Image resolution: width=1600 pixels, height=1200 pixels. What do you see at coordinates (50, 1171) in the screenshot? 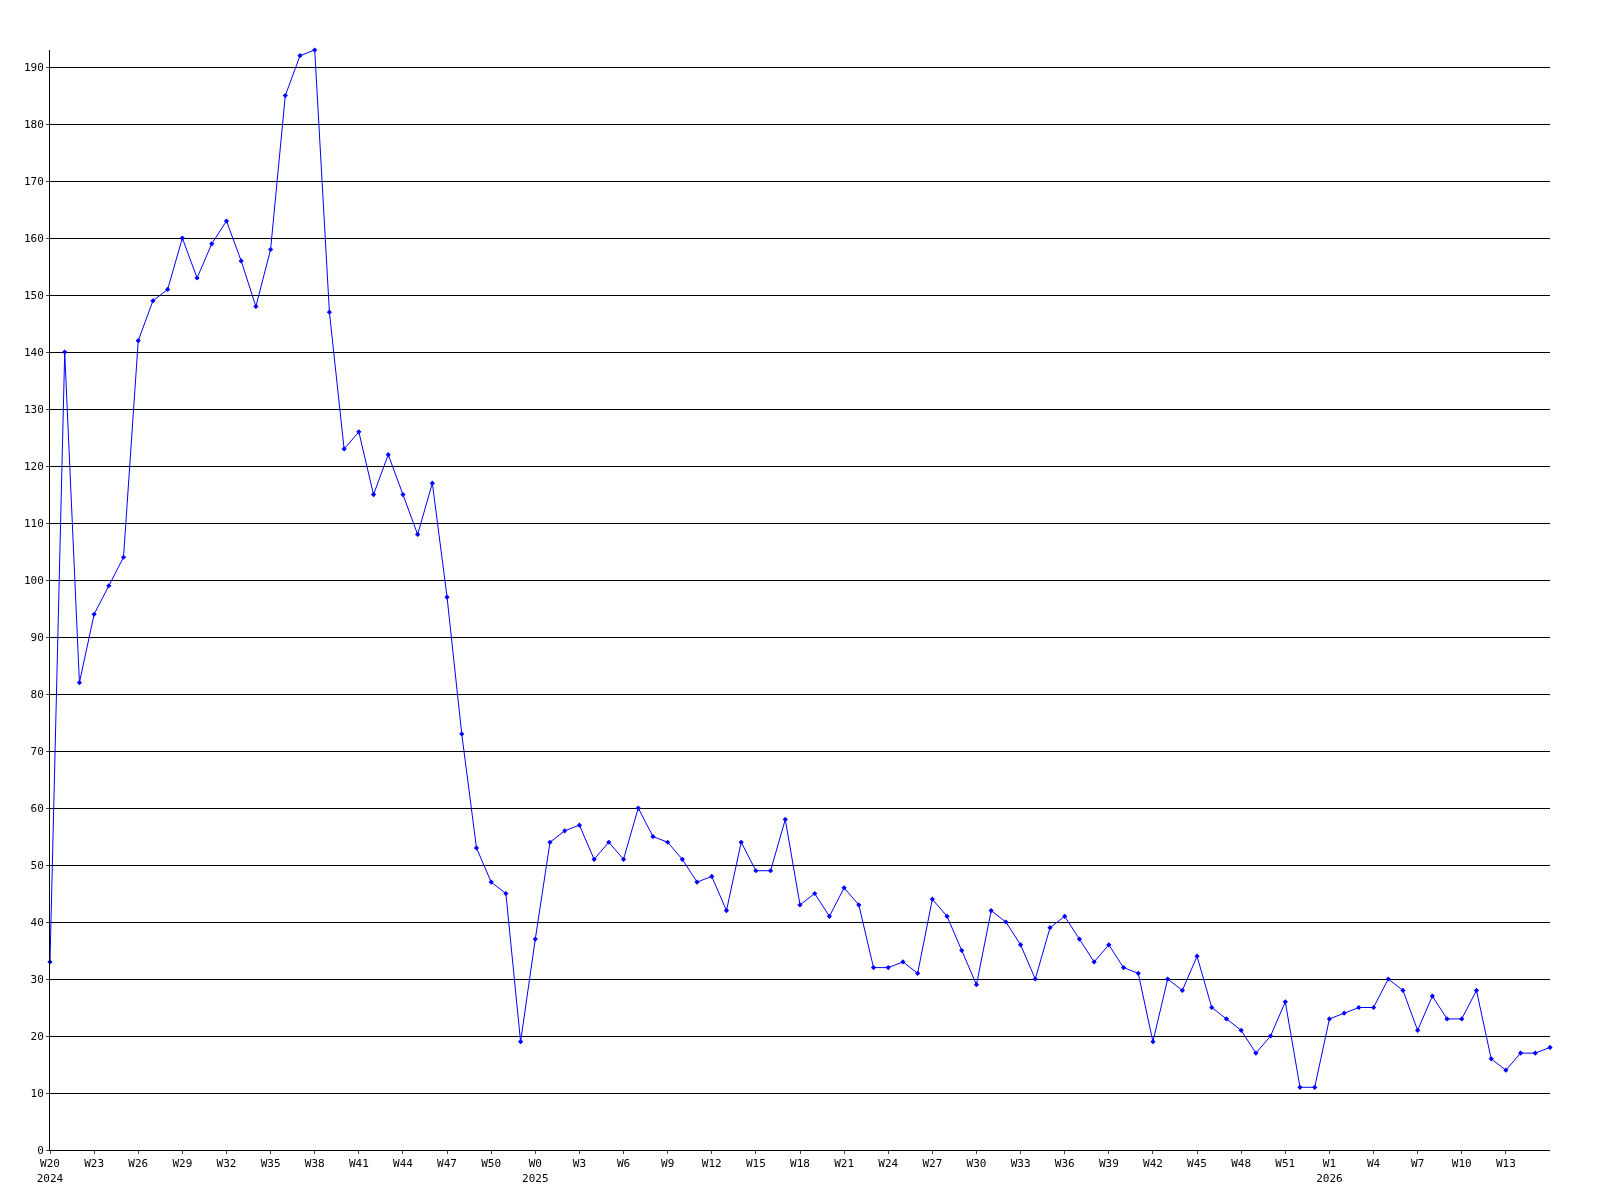
I see `x-tick-label: W20 2024` at bounding box center [50, 1171].